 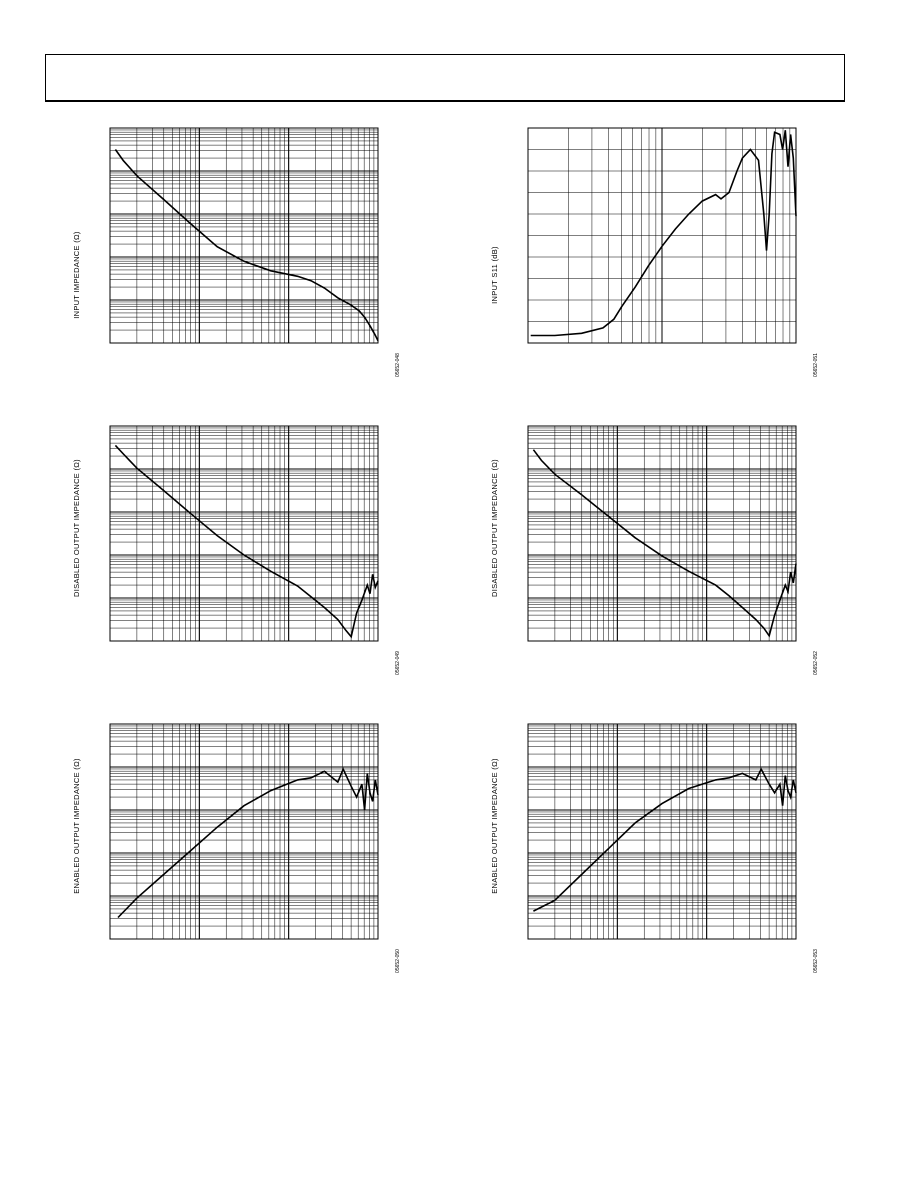 I want to click on figure-id: 05652-050, so click(x=398, y=961).